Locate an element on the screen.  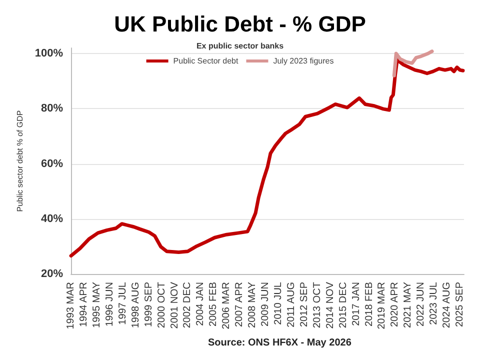
legend-label: Public Sector debt is located at coordinates (206, 61).